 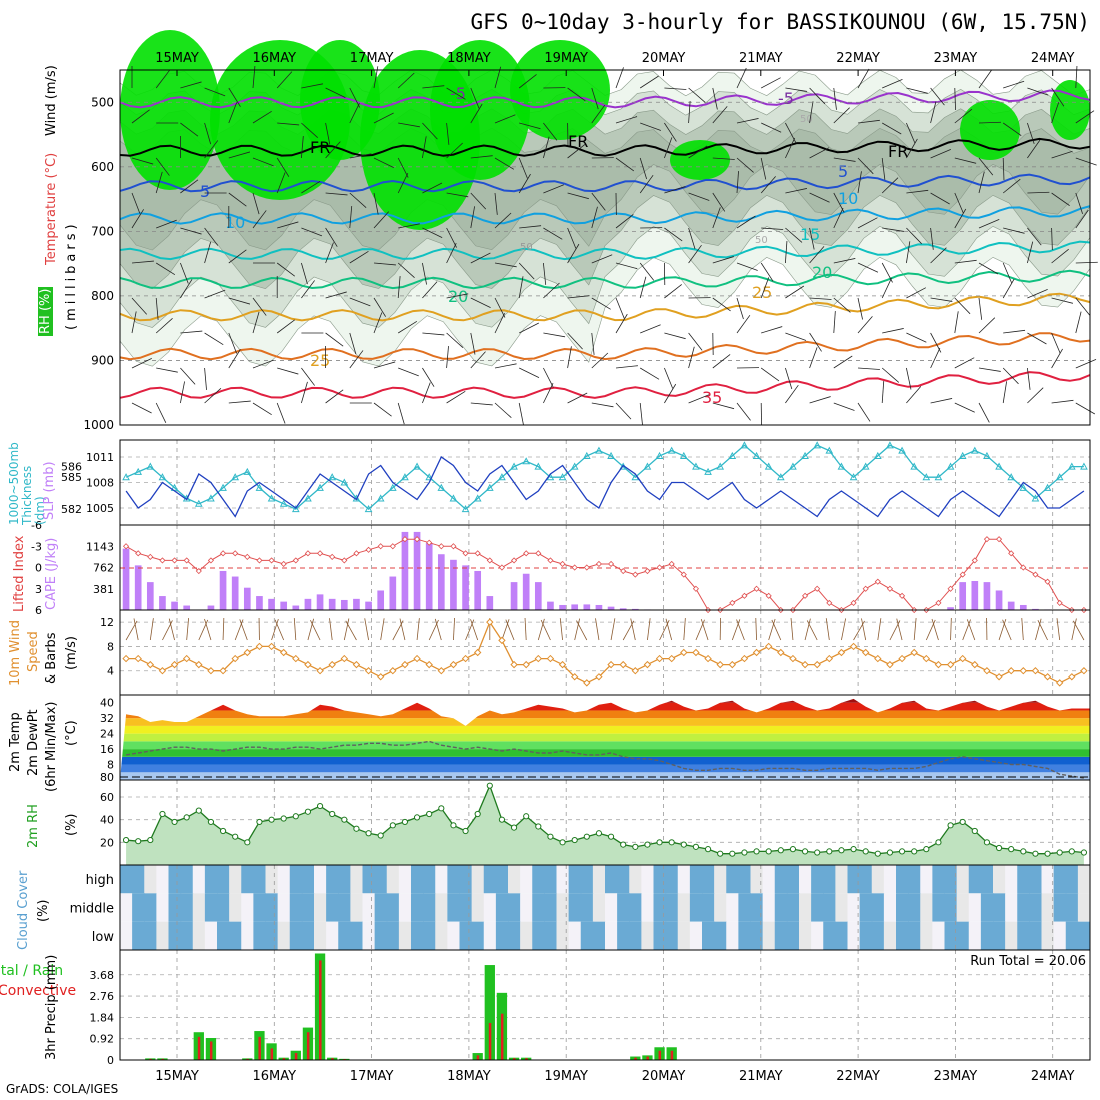 I want to click on contour-label: 15, so click(x=810, y=234).